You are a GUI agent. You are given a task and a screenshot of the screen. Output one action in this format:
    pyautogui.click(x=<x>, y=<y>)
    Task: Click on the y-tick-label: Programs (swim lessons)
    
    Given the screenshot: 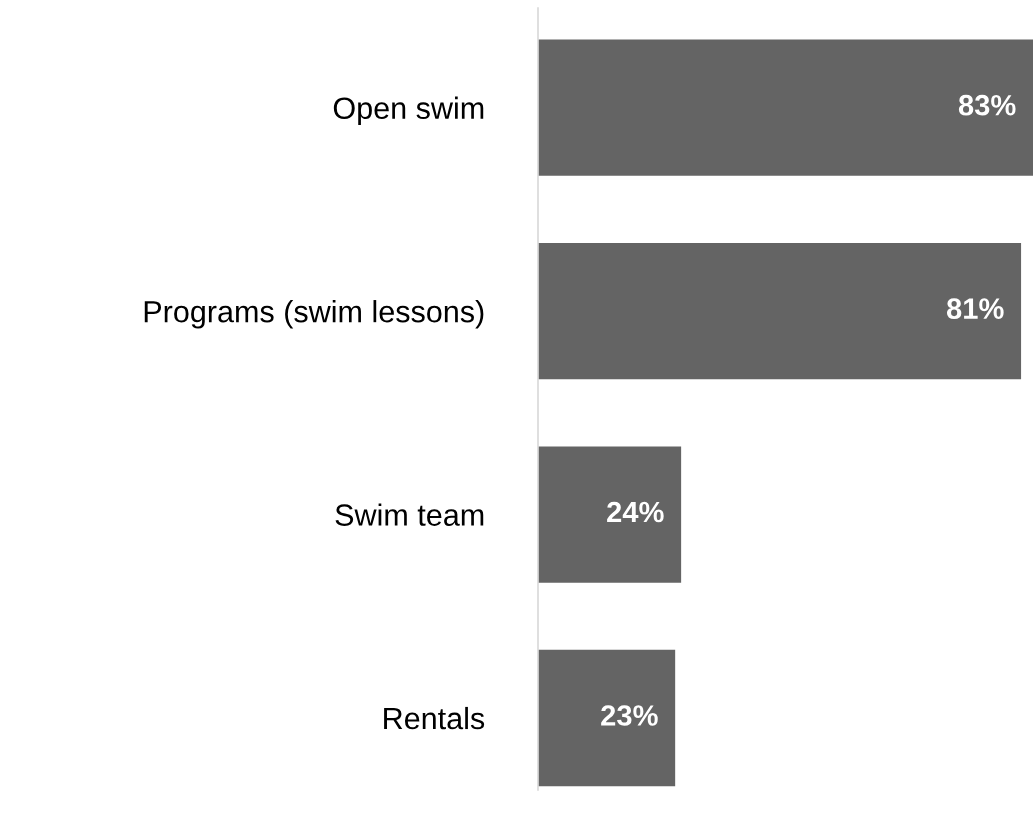 What is the action you would take?
    pyautogui.click(x=314, y=314)
    